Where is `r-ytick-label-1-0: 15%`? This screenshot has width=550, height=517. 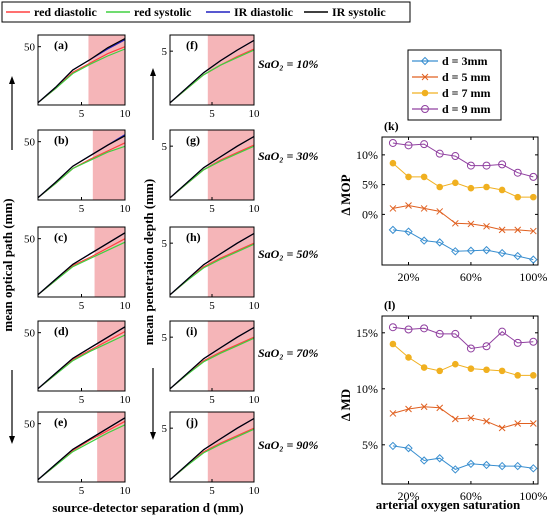 r-ytick-label-1-0: 15% is located at coordinates (367, 333).